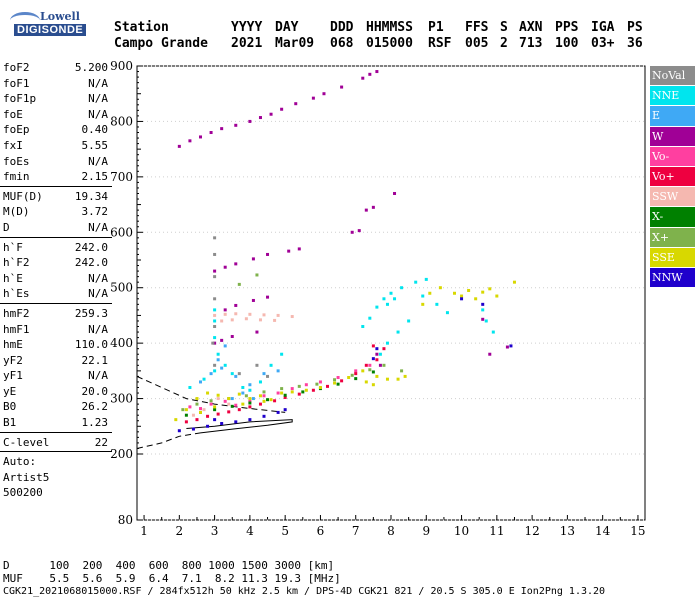 Image resolution: width=700 pixels, height=600 pixels. Describe the element at coordinates (56, 162) in the screenshot. I see `param-row: foEs N/A` at that location.